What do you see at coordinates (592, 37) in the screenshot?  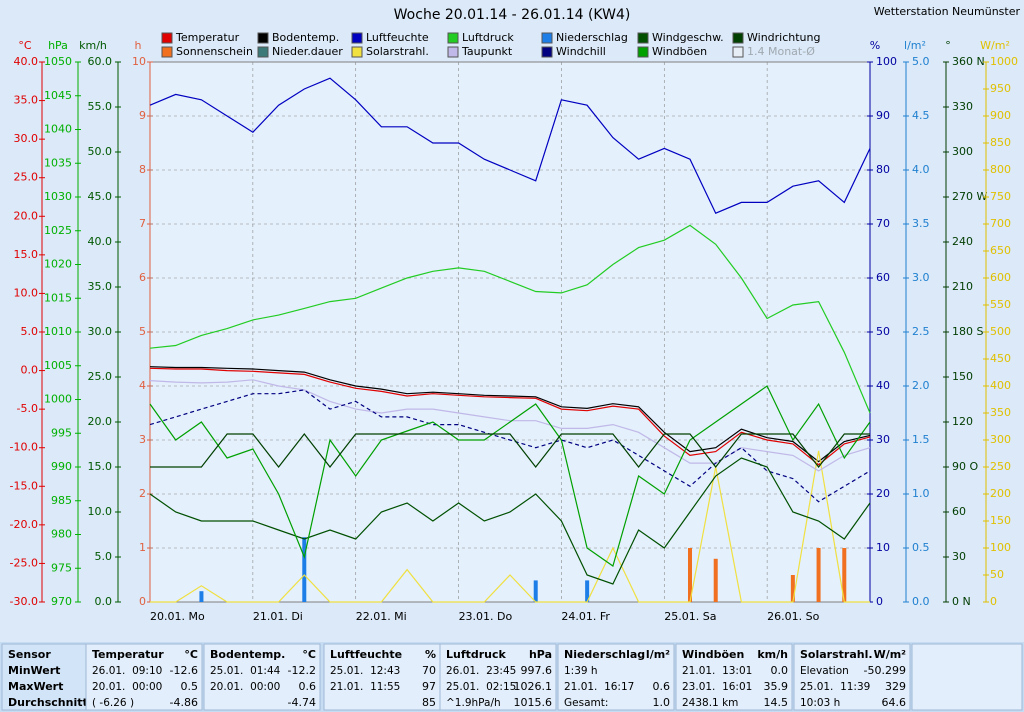 I see `legend-label: Niederschlag` at bounding box center [592, 37].